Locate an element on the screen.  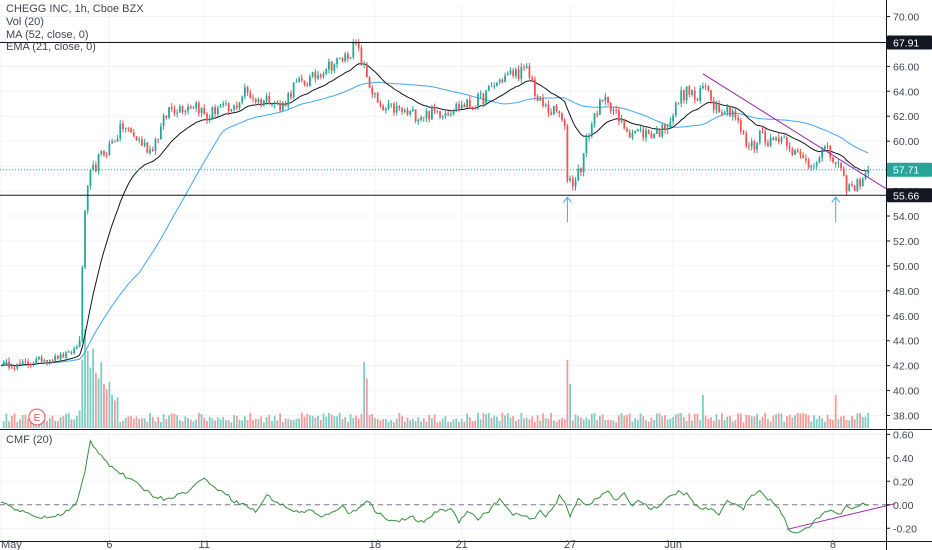
vol-indicator-label: Vol (20) is located at coordinates (25, 22).